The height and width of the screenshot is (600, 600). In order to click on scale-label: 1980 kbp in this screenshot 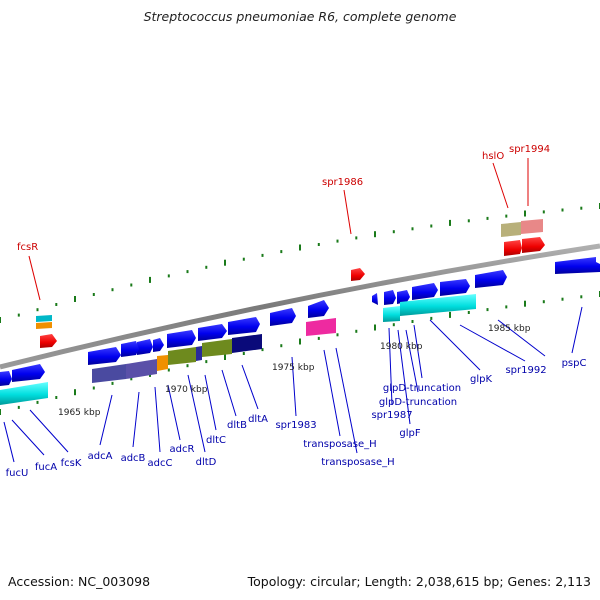, I will do `click(401, 347)`.